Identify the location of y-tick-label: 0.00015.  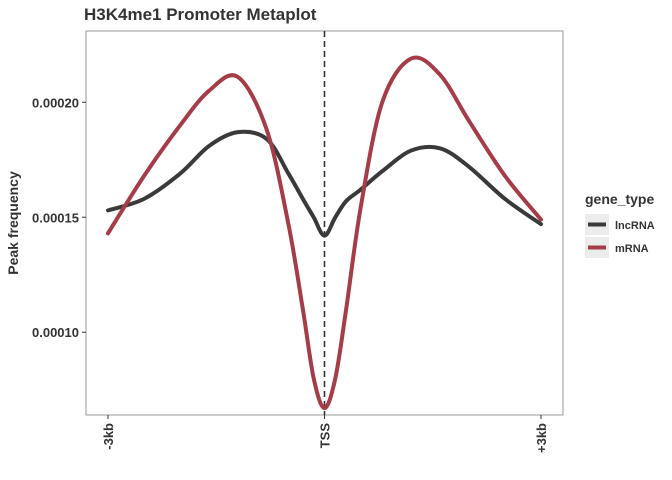
(55, 217).